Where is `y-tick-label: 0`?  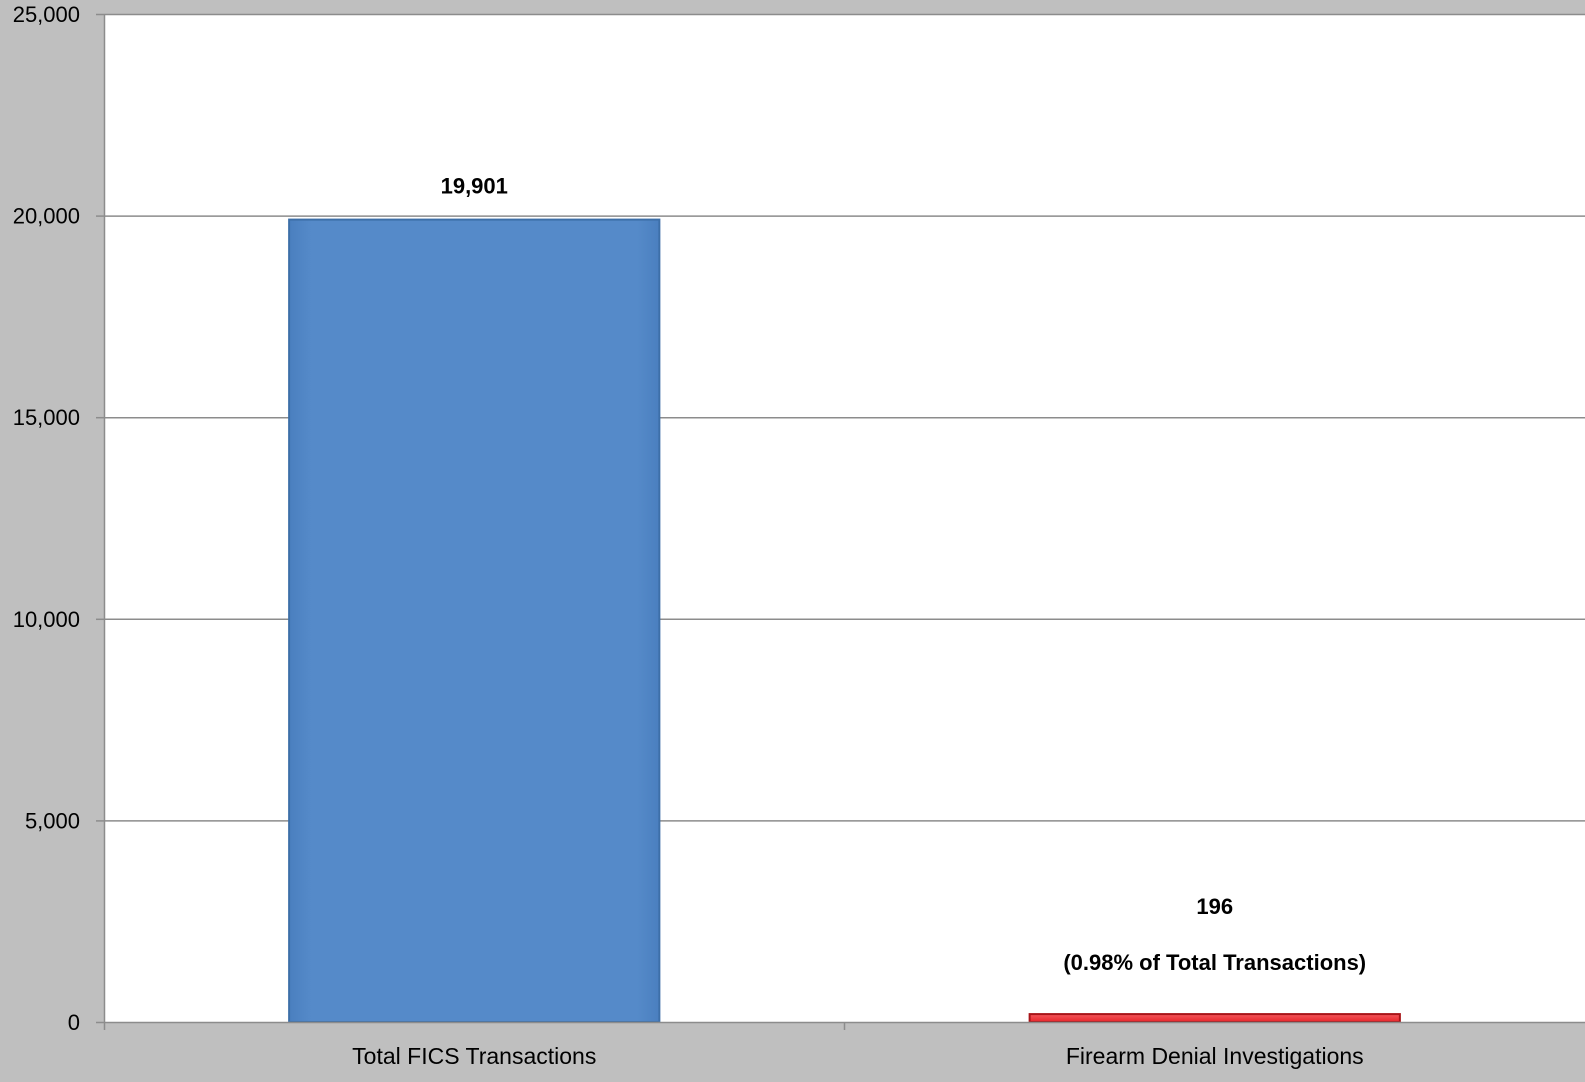
y-tick-label: 0 is located at coordinates (74, 1022).